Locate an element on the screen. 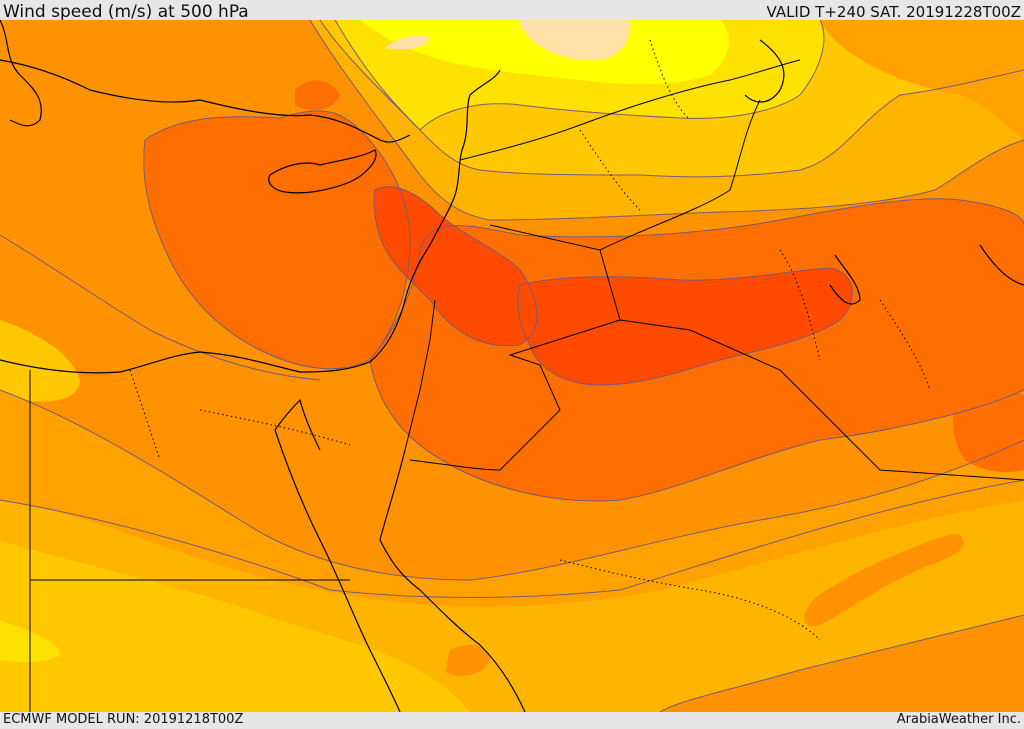 This screenshot has height=729, width=1024. wind-band-yellow-west is located at coordinates (40, 361).